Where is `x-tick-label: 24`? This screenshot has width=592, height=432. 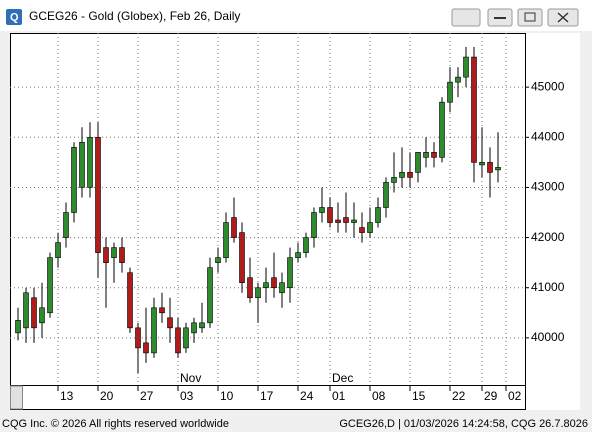 x-tick-label: 24 is located at coordinates (307, 396).